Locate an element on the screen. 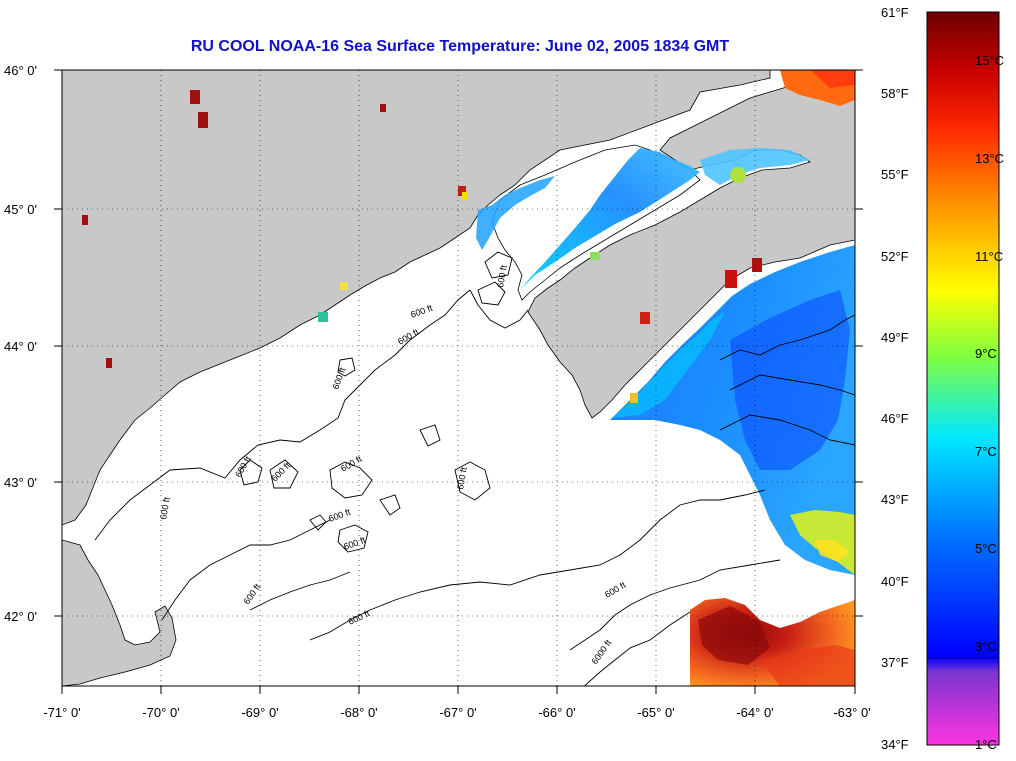 This screenshot has height=761, width=1016. lon-tick-label: -70° 0' is located at coordinates (160, 712).